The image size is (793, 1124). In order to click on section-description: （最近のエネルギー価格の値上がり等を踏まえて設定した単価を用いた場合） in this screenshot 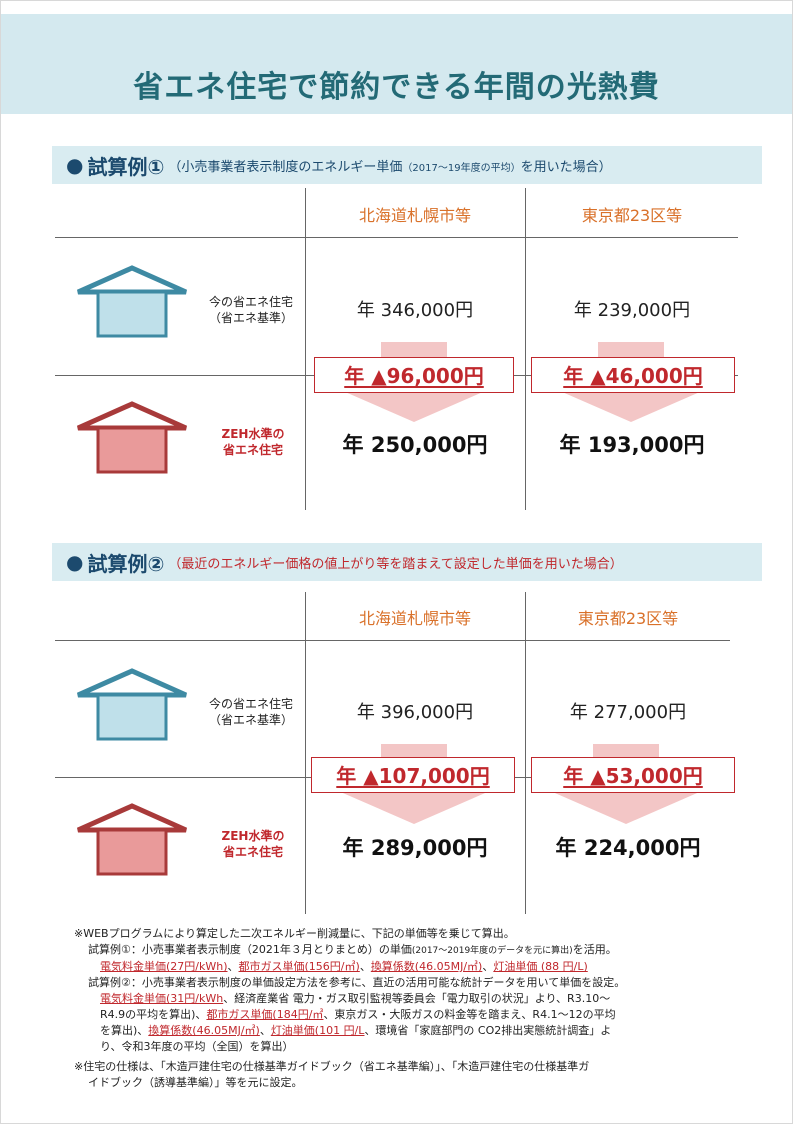, I will do `click(395, 564)`.